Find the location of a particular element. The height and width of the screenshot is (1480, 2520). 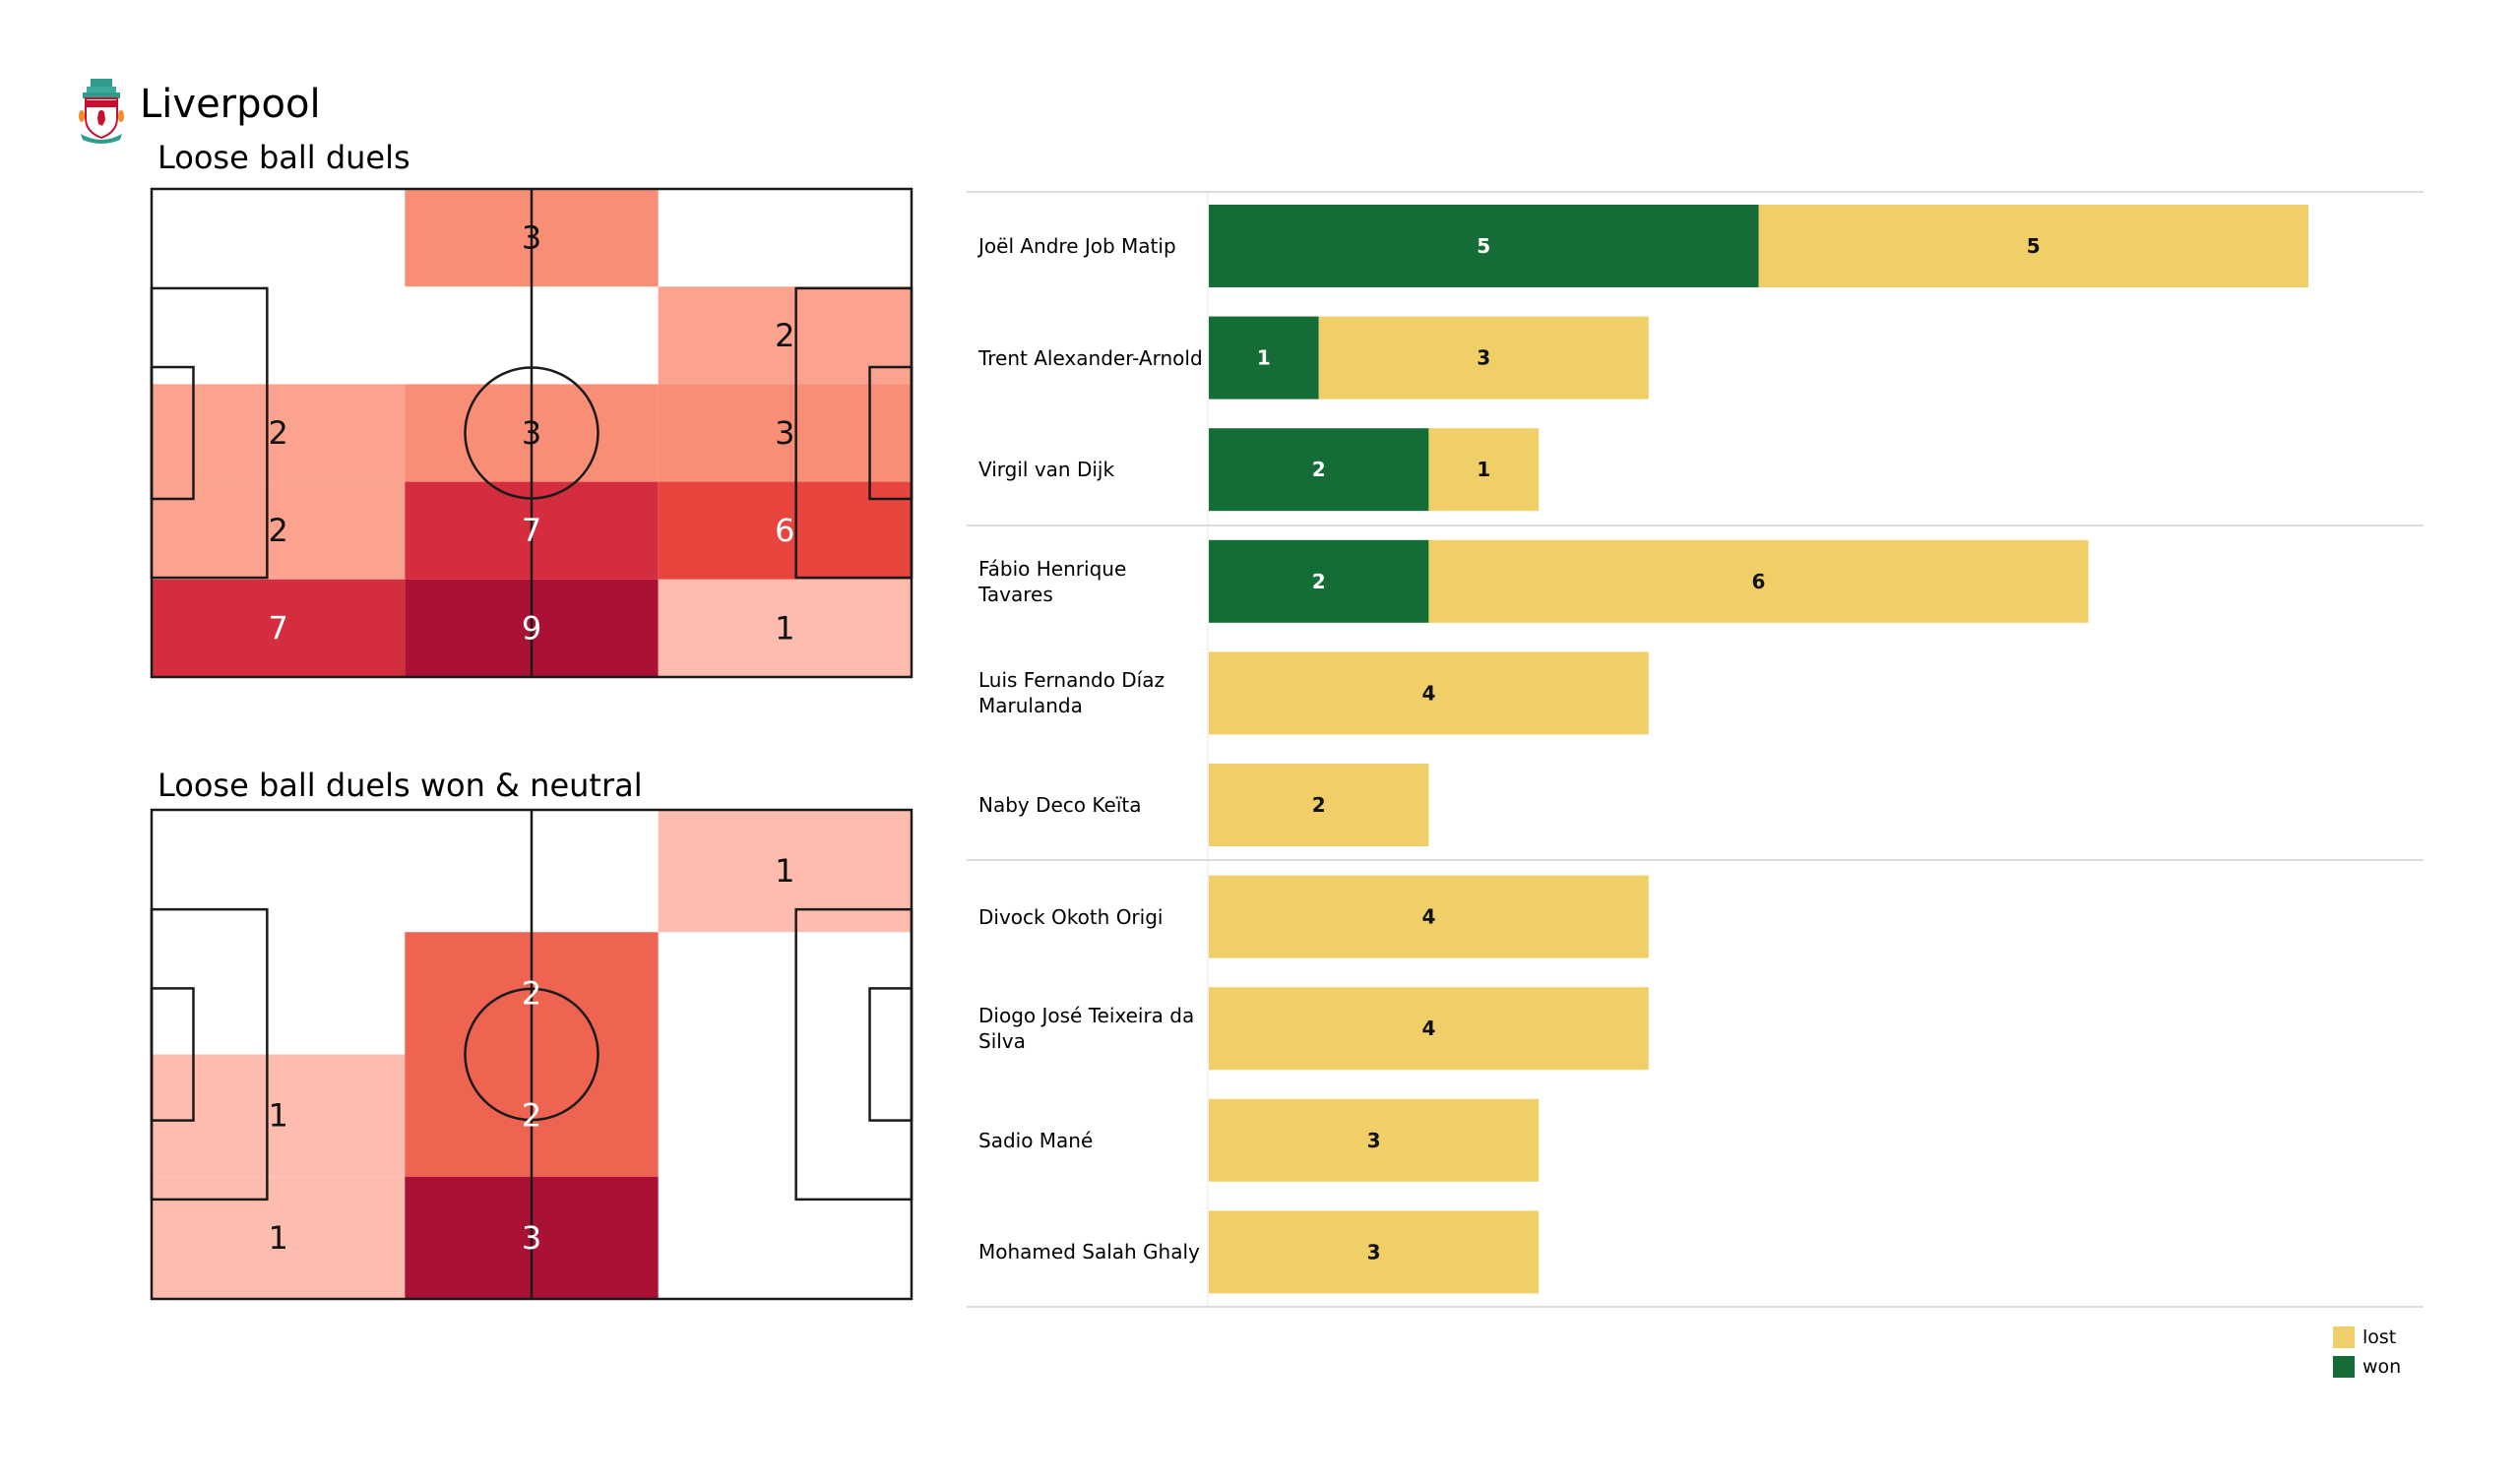

bar-lost-value: 2 is located at coordinates (1319, 805).